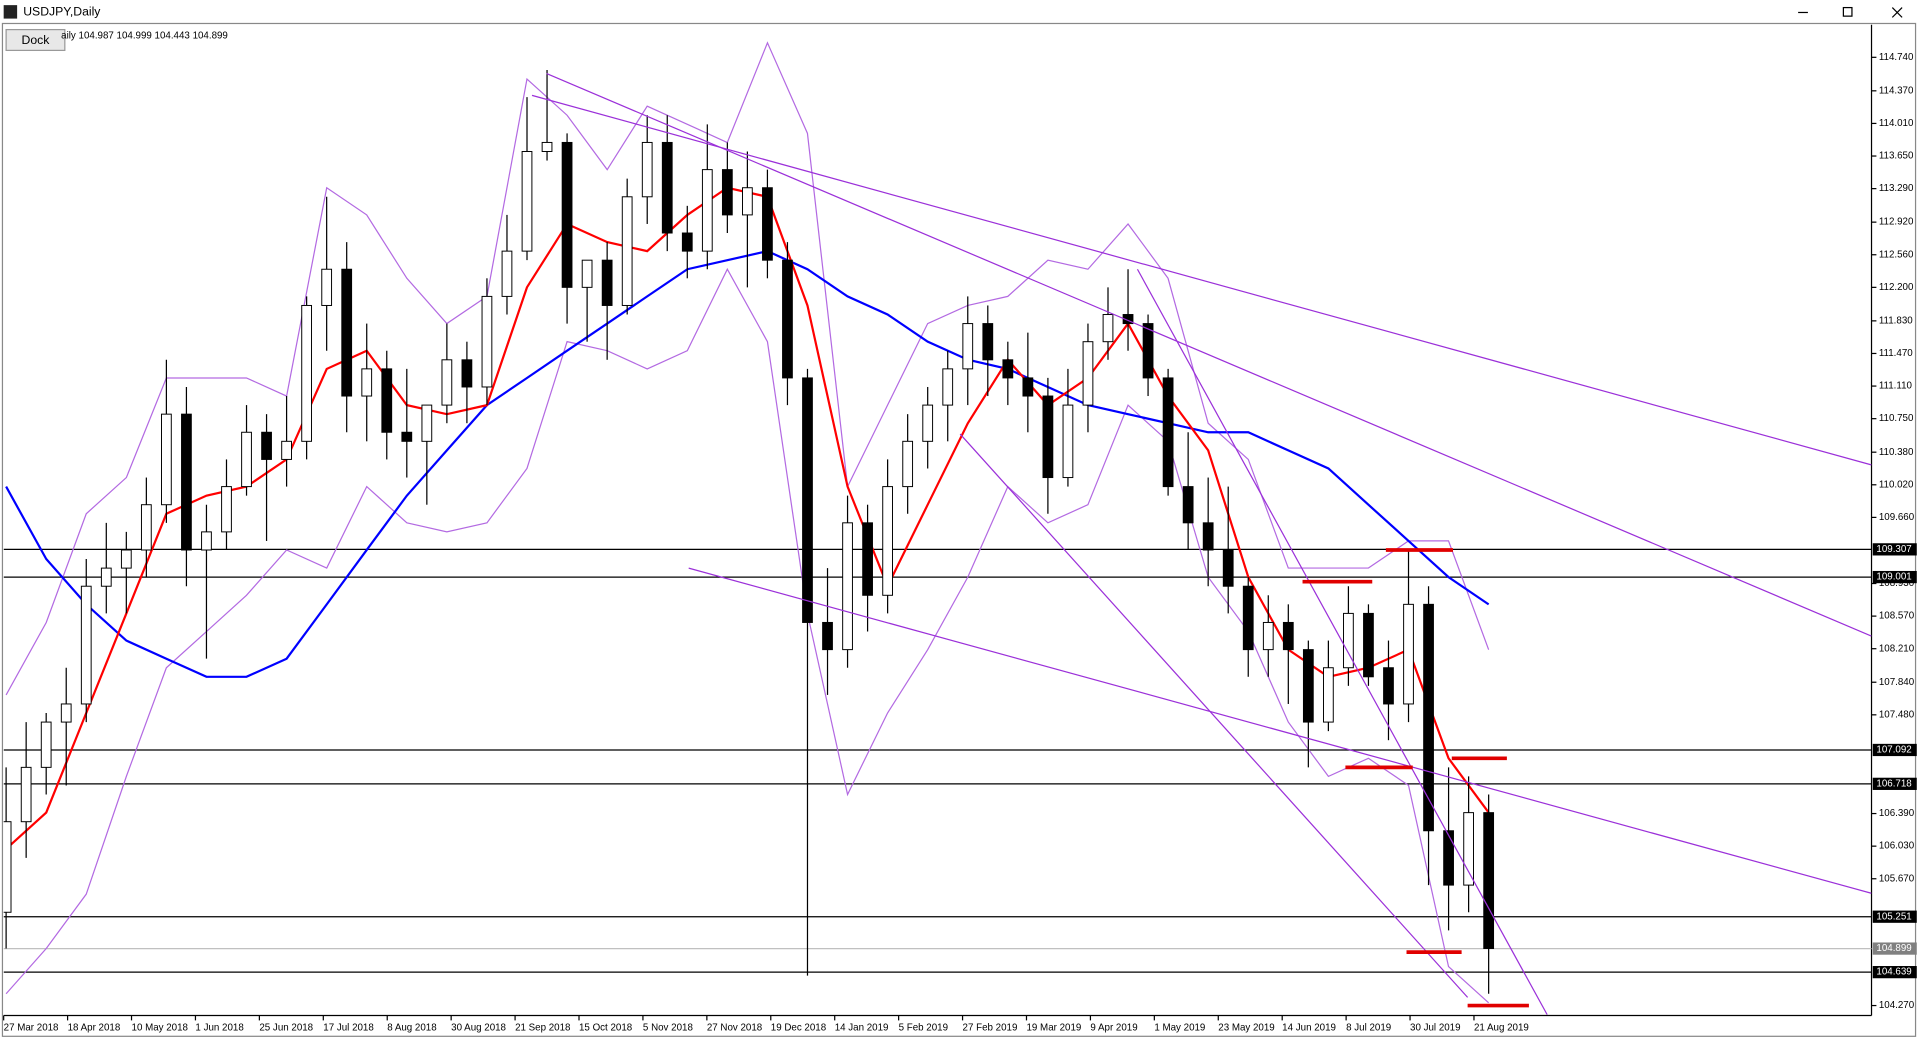 The height and width of the screenshot is (1039, 1918). I want to click on y-tick-label: 110.020, so click(1896, 484).